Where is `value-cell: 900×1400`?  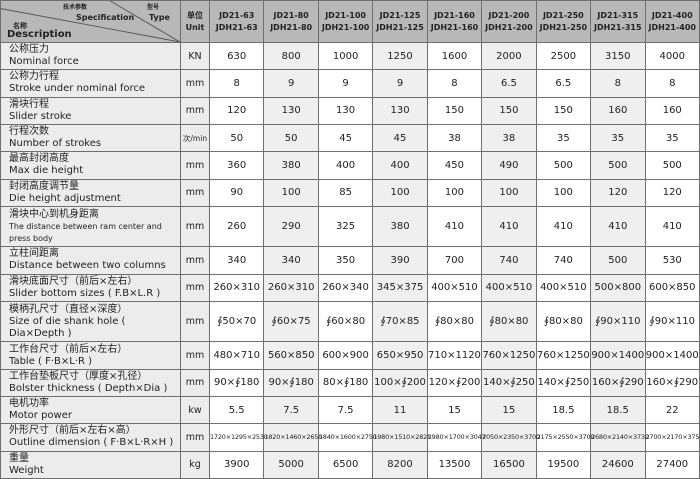
value-cell: 900×1400 is located at coordinates (618, 355).